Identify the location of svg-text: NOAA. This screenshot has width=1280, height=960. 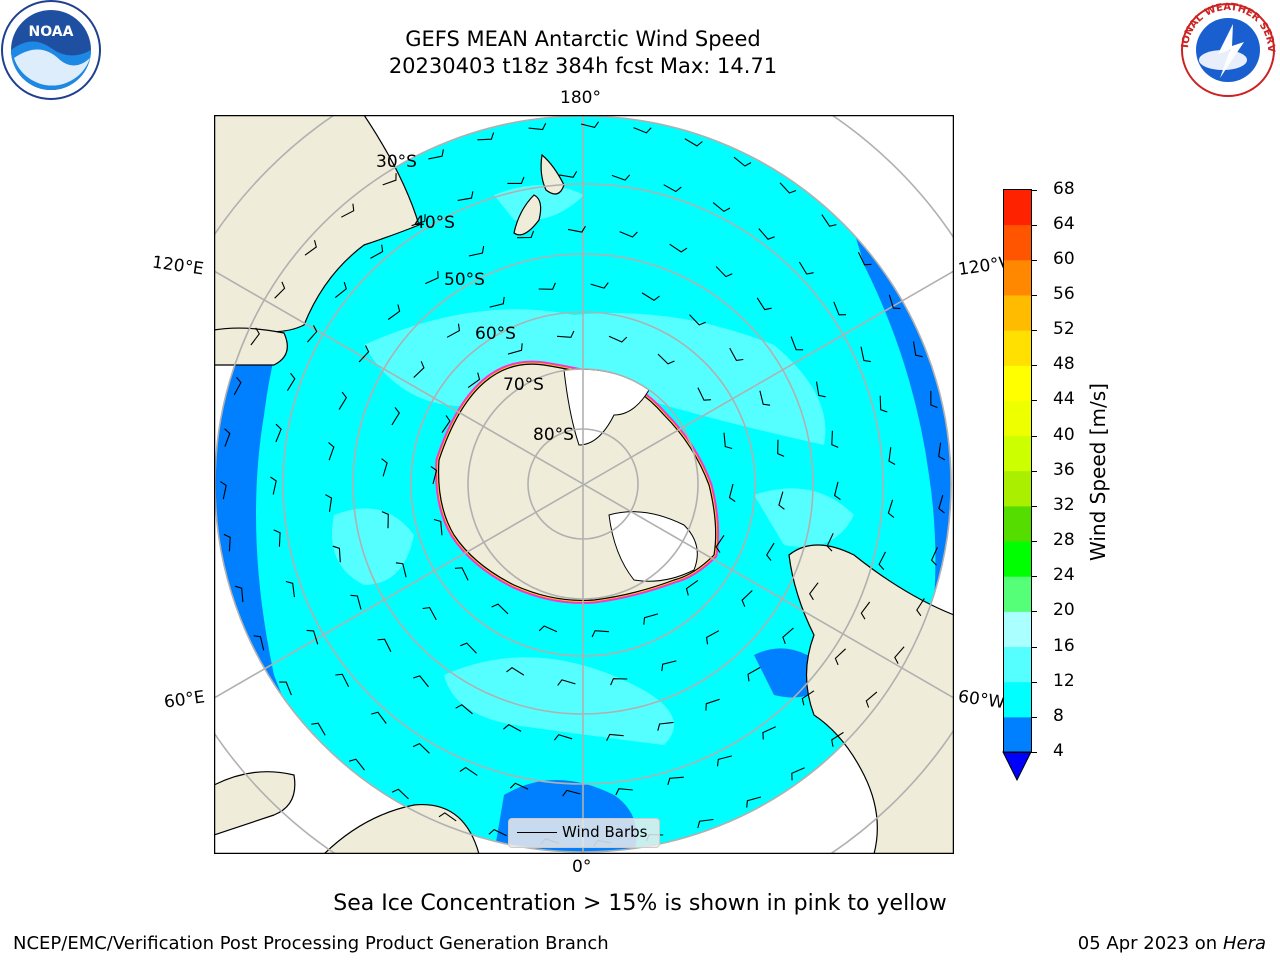
(51, 32).